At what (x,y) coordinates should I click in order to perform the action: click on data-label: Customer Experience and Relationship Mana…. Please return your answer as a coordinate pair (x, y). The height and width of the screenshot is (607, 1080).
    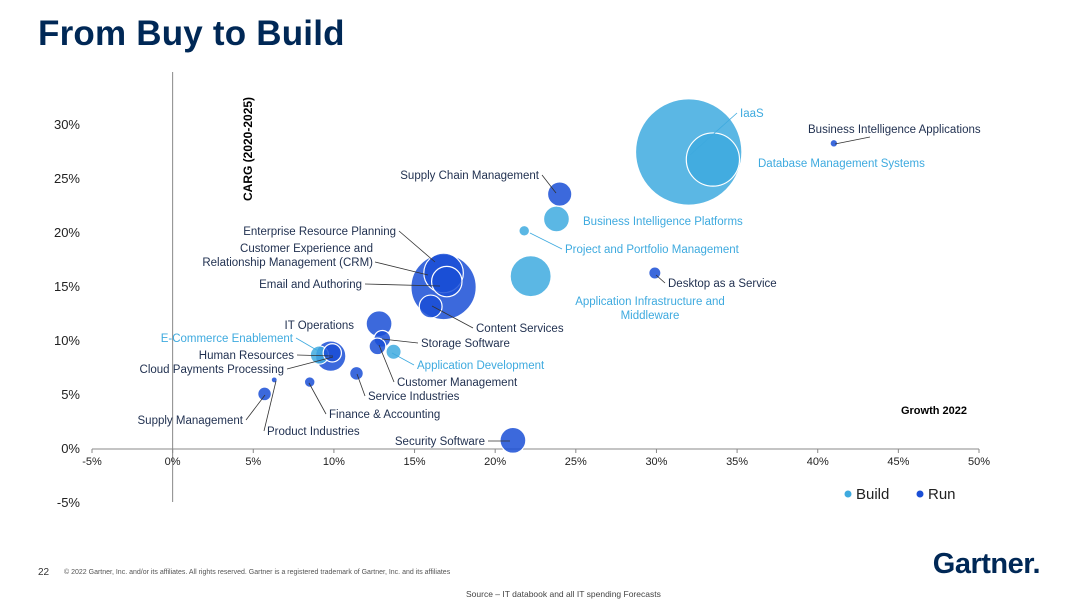
    Looking at the image, I should click on (287, 256).